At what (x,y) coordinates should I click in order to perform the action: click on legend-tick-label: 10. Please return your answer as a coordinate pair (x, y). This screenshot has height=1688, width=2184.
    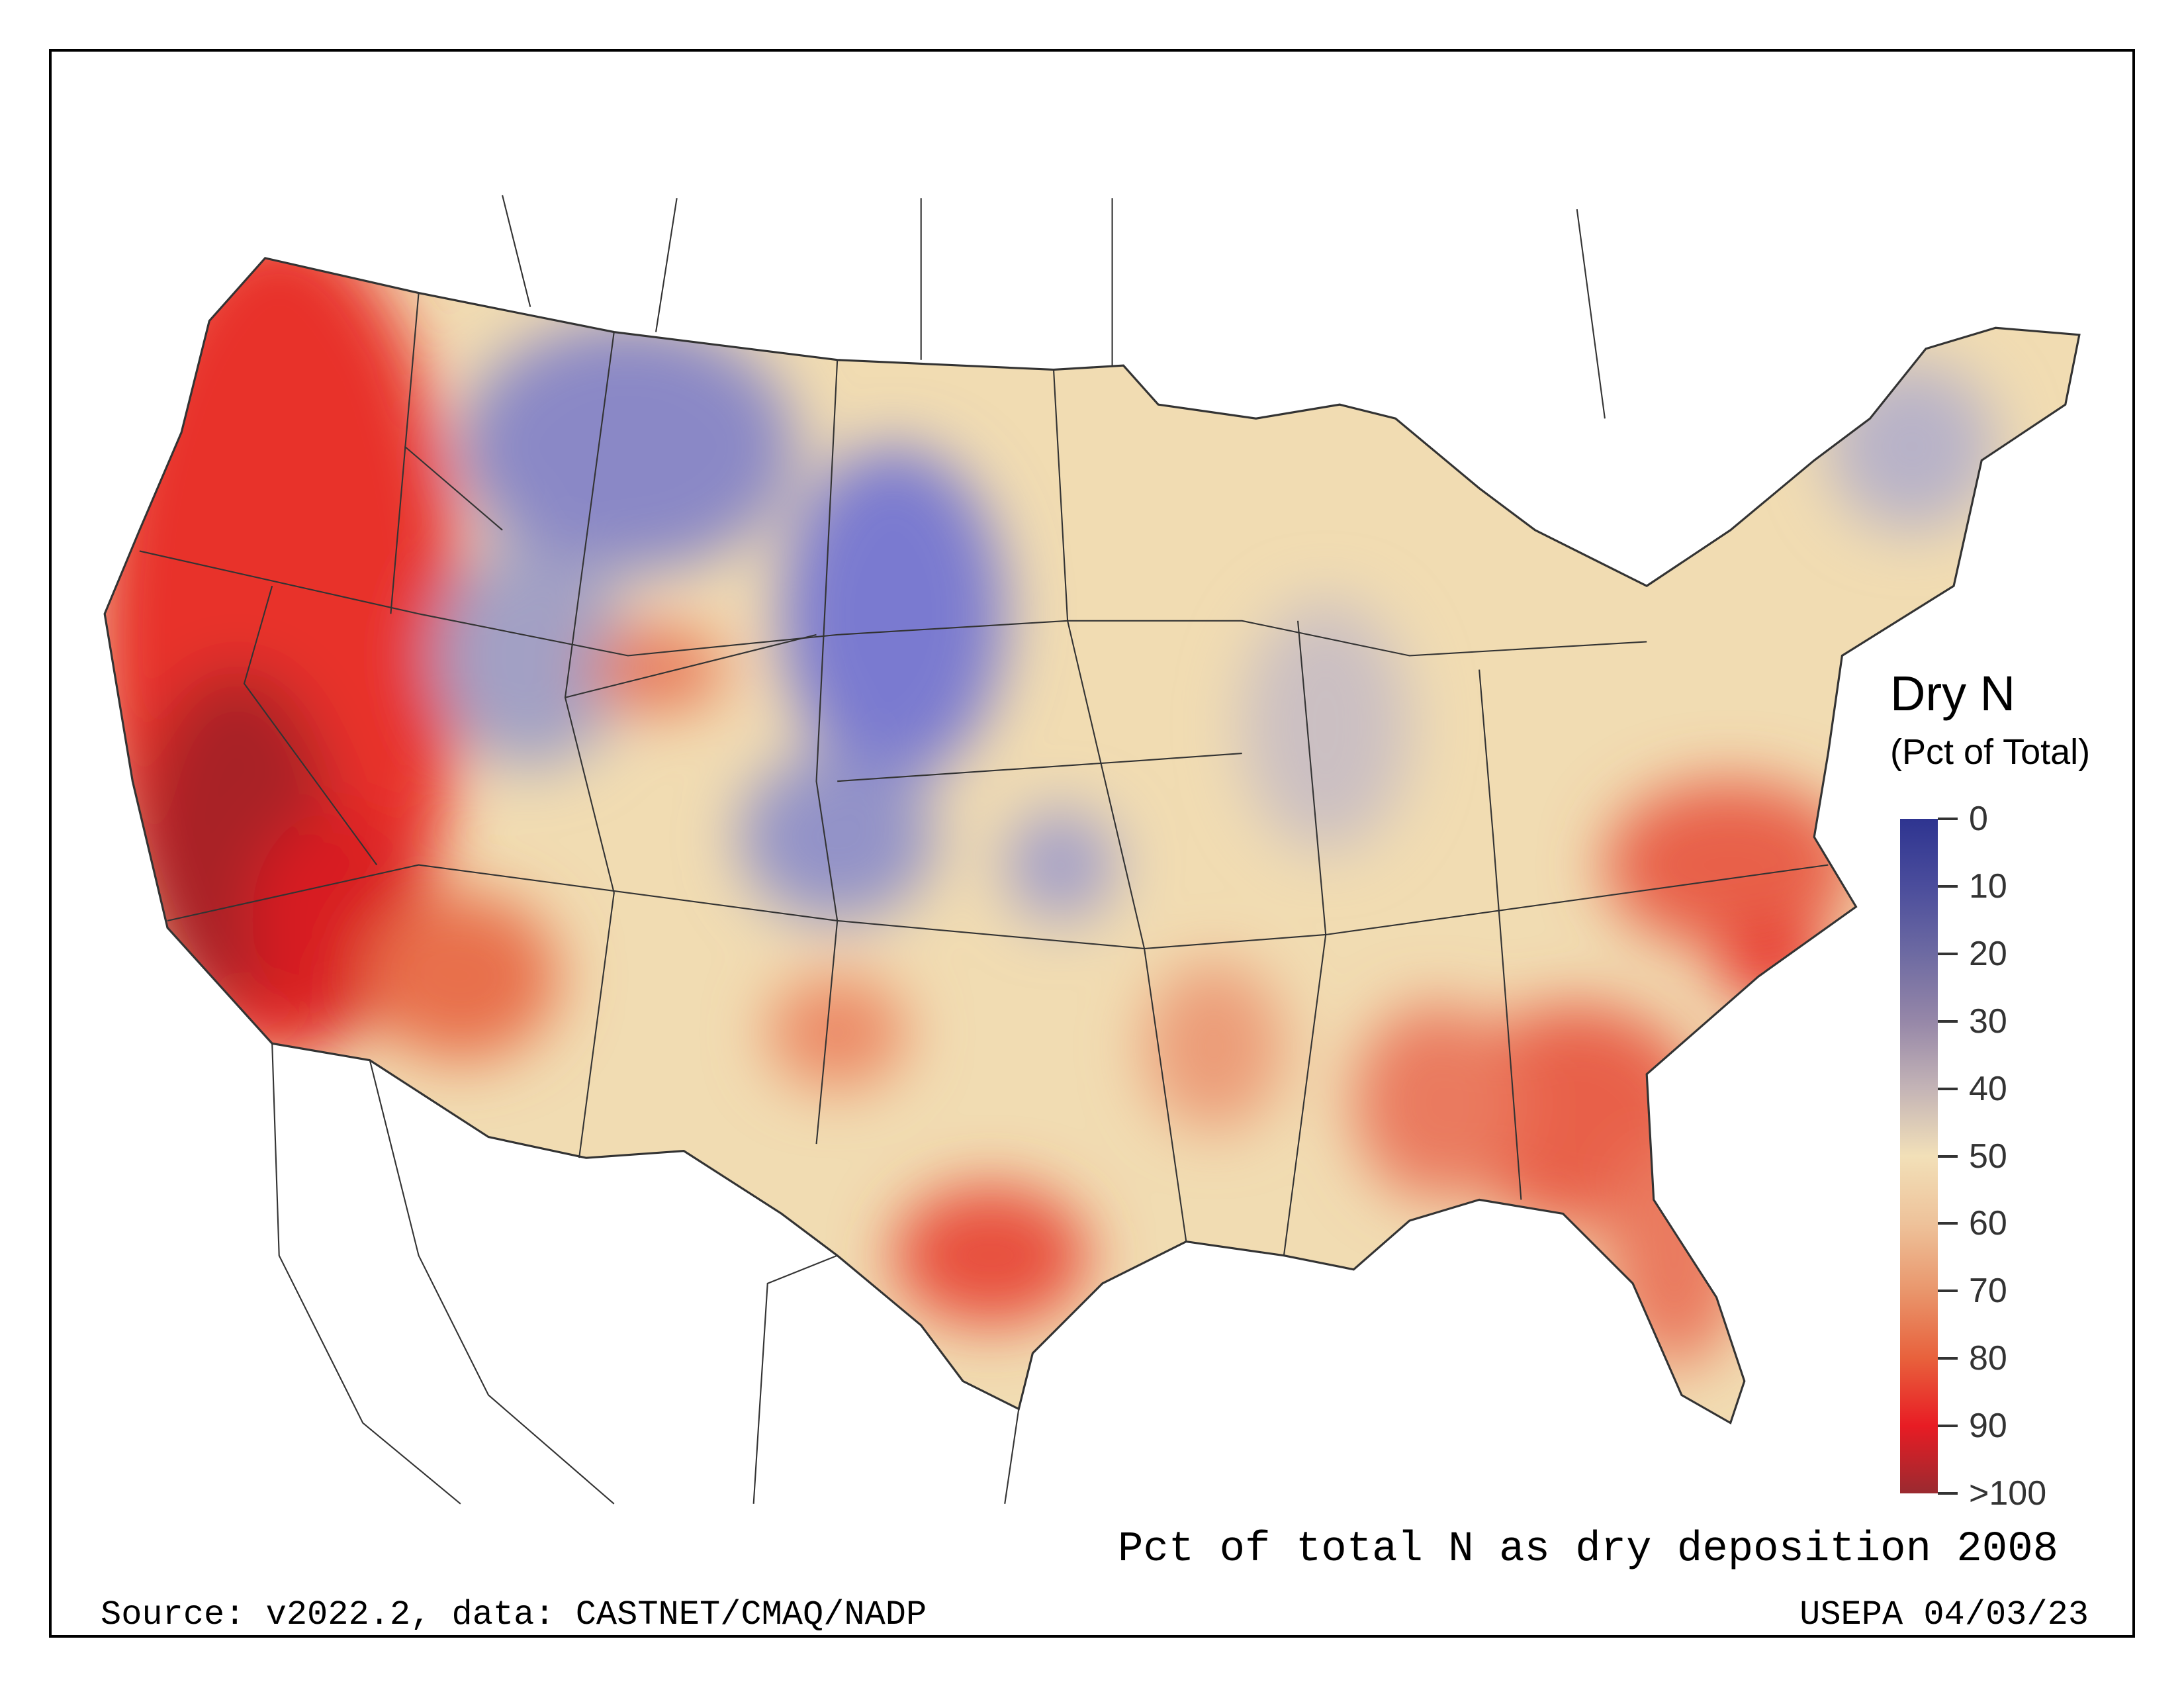
    Looking at the image, I should click on (1988, 886).